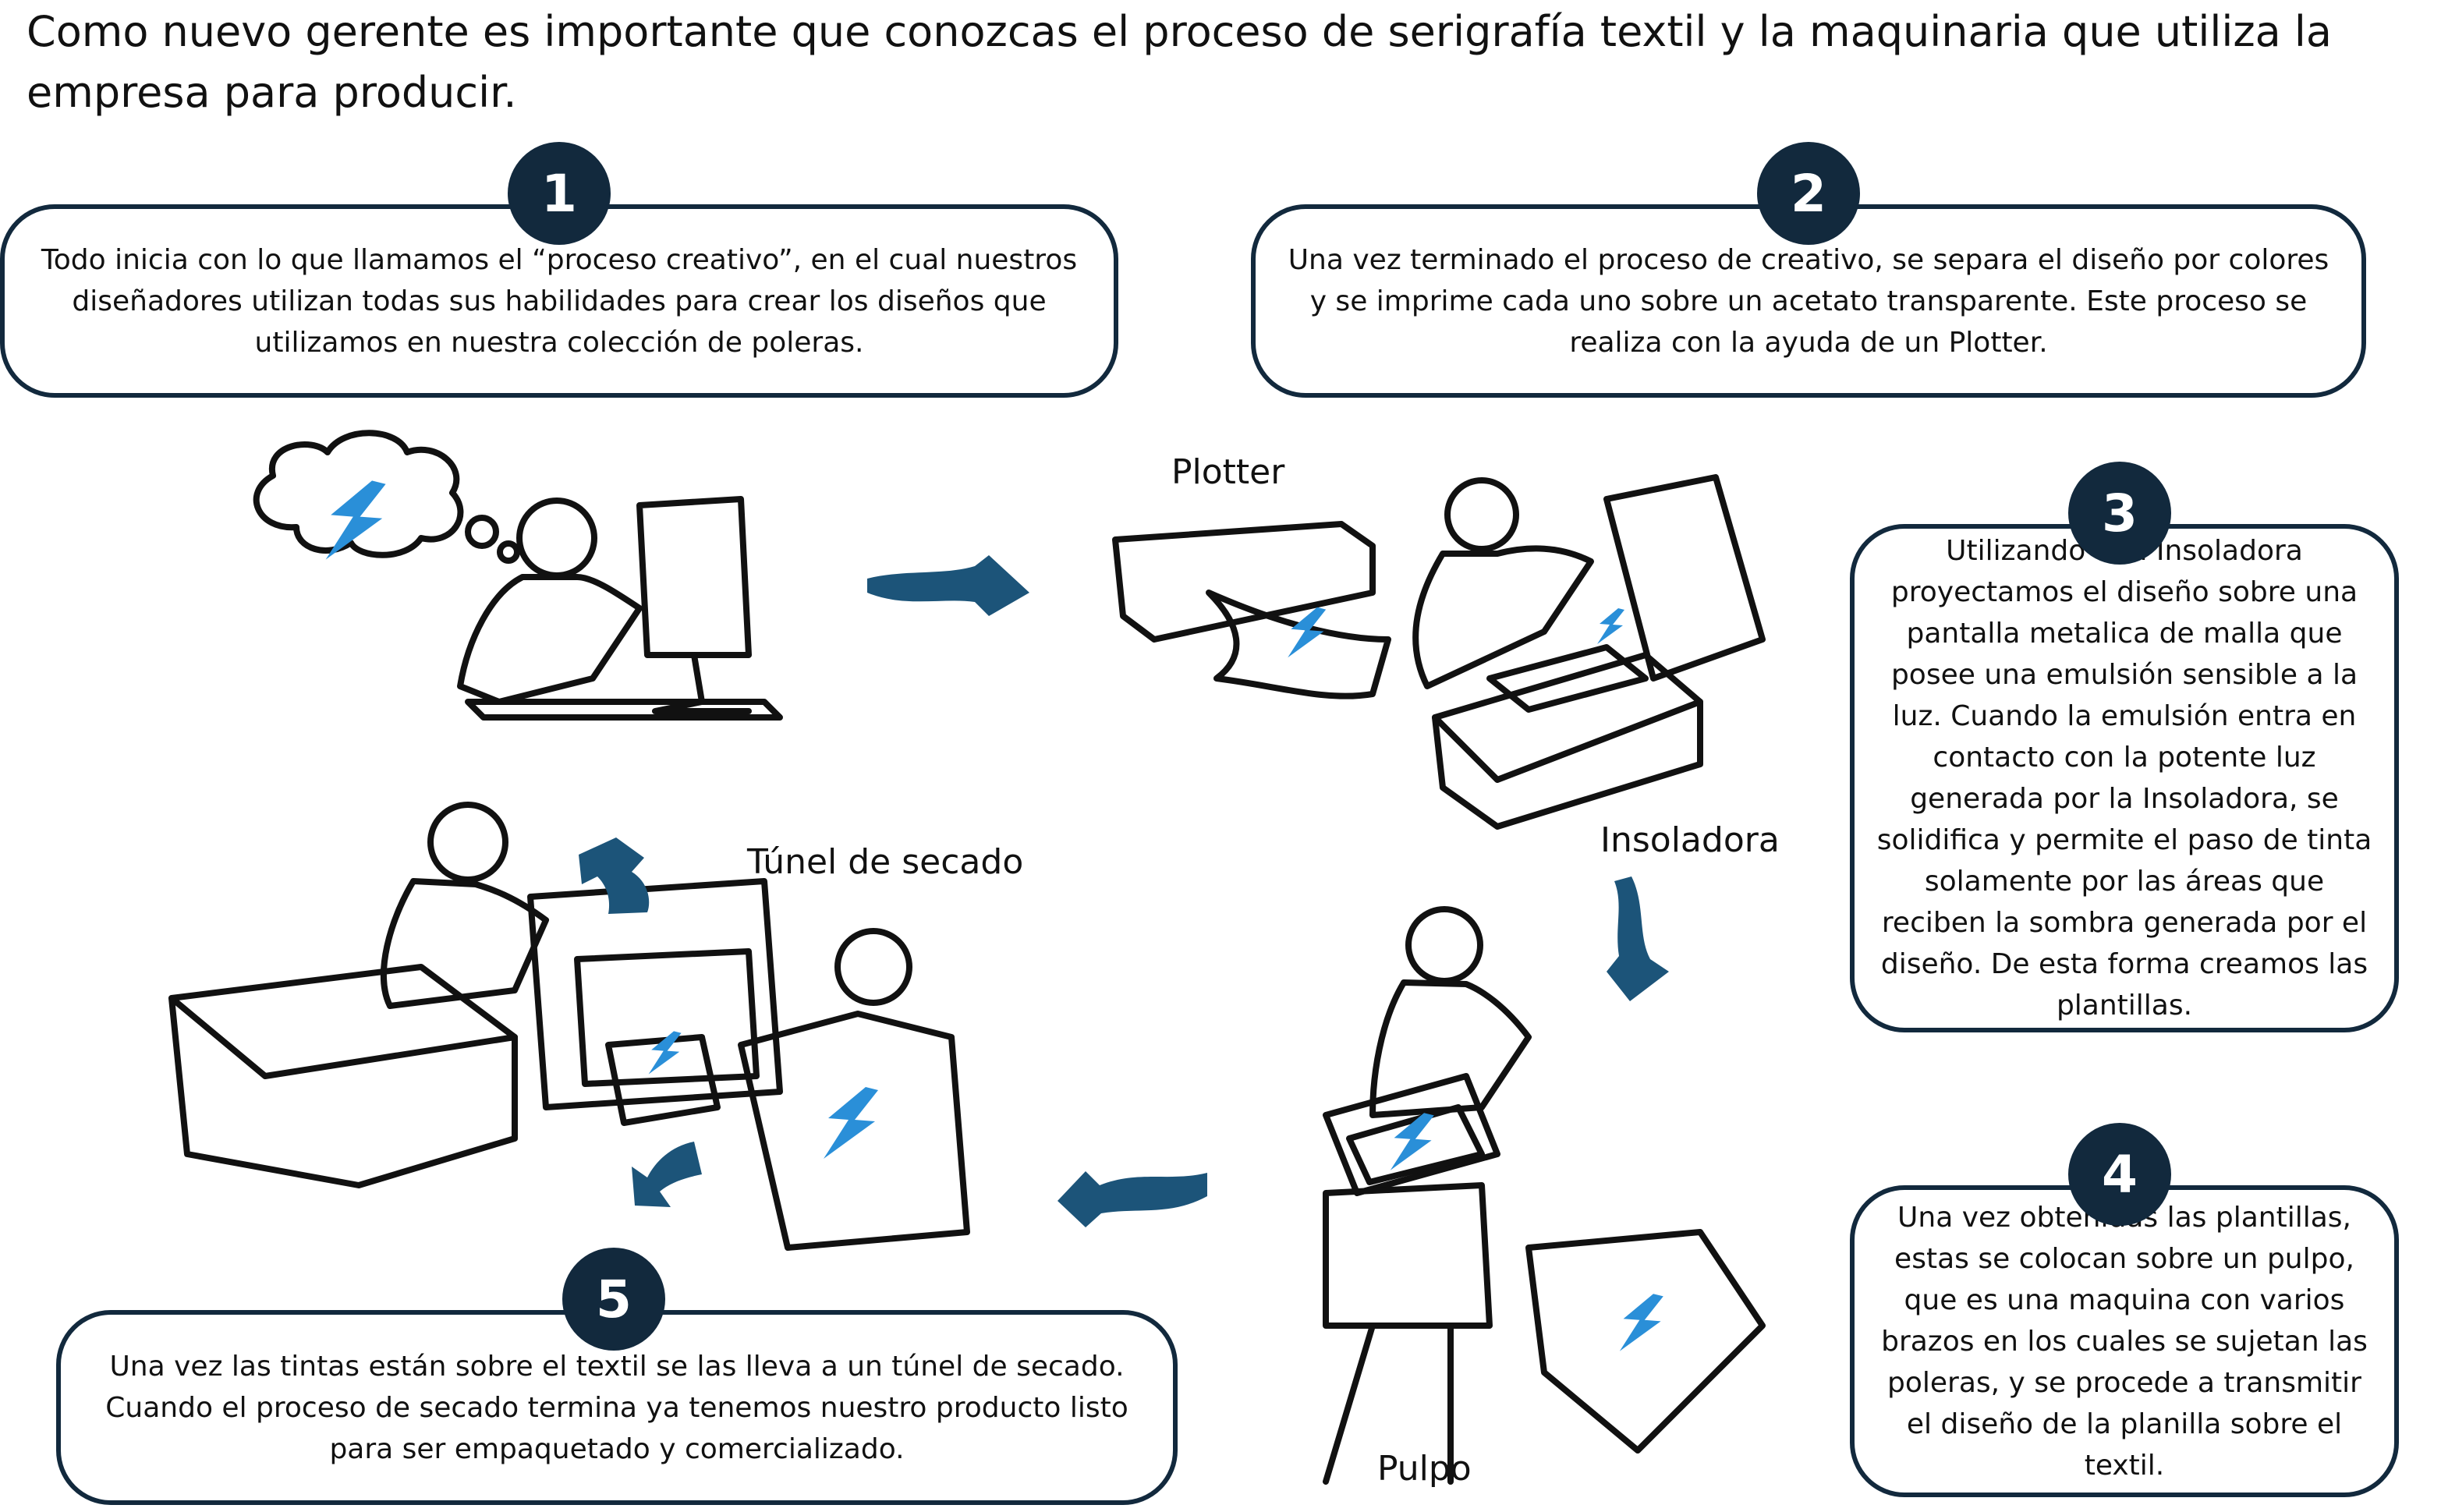  Describe the element at coordinates (614, 875) in the screenshot. I see `arrow-icon-into-tunnel` at that location.